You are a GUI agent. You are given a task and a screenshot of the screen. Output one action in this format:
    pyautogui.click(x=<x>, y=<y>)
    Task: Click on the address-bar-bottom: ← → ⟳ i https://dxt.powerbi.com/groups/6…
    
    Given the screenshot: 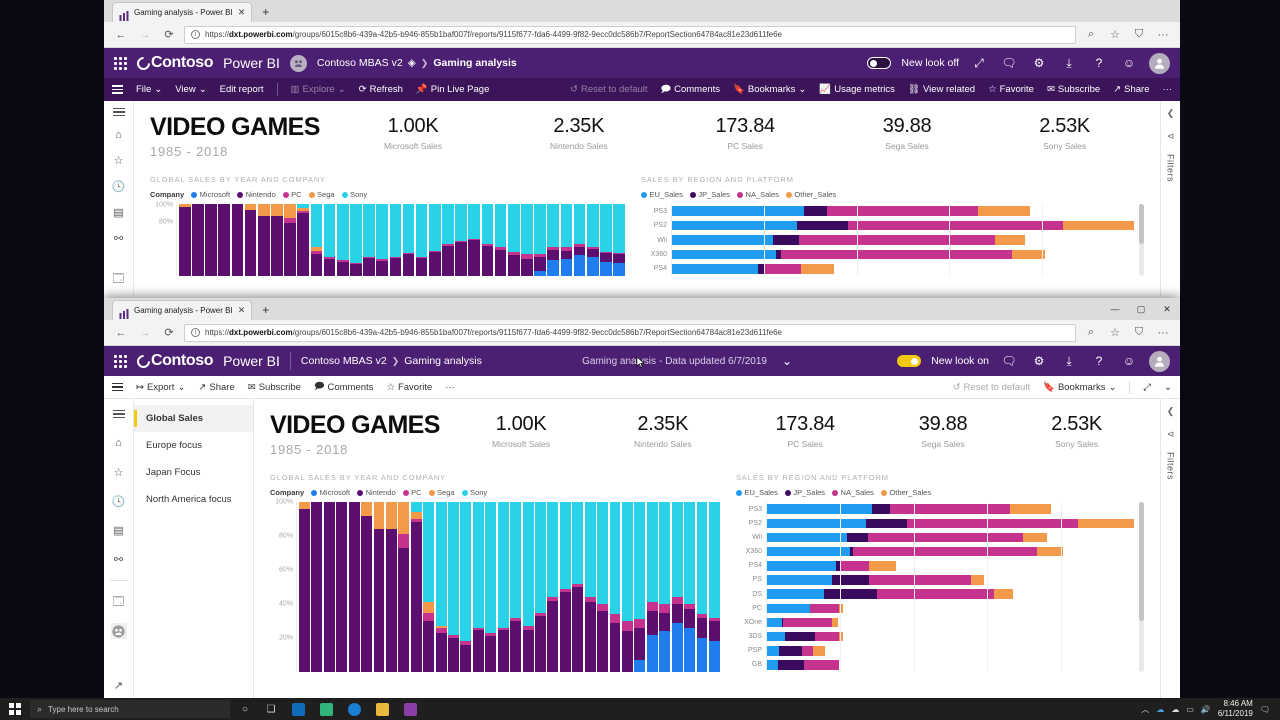 What is the action you would take?
    pyautogui.click(x=642, y=333)
    